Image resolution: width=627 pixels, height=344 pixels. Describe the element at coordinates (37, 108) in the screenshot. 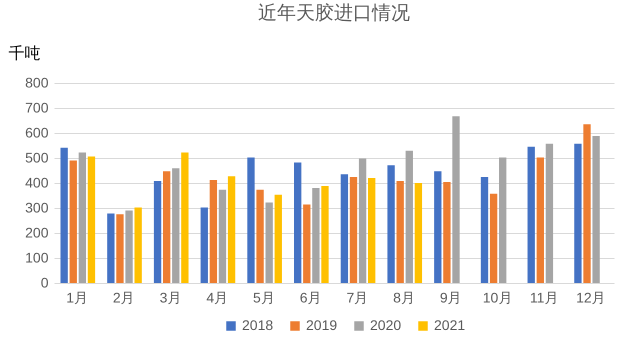

I see `y-tick-label: 700` at that location.